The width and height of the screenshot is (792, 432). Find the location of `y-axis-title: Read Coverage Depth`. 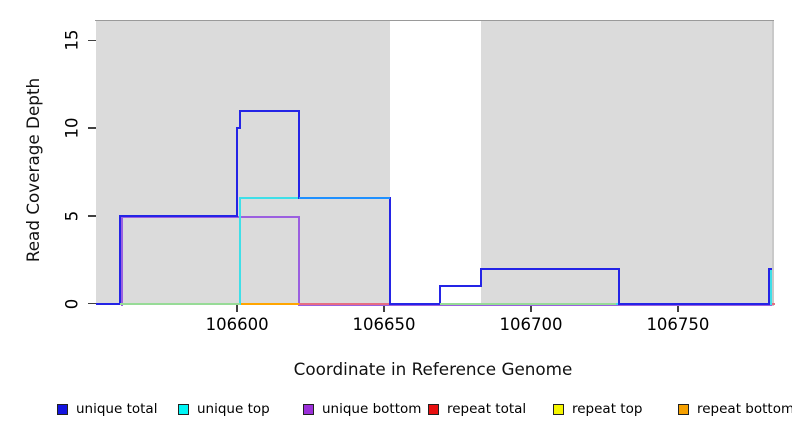

y-axis-title: Read Coverage Depth is located at coordinates (33, 170).